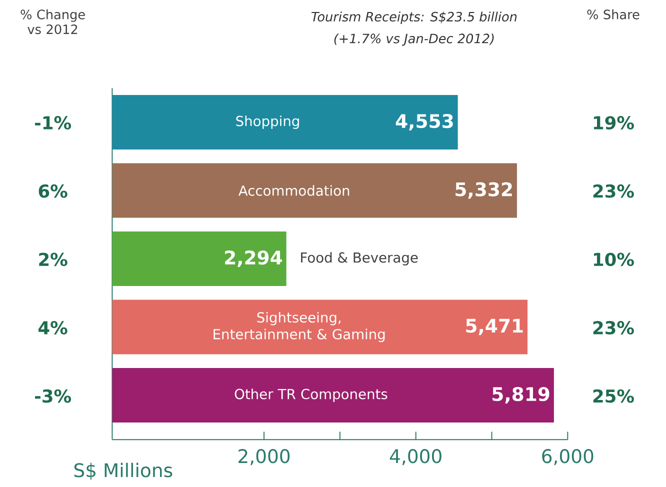 This screenshot has height=487, width=666. I want to click on chart-title: Tourism Receipts: S$23.5 billion, so click(414, 18).